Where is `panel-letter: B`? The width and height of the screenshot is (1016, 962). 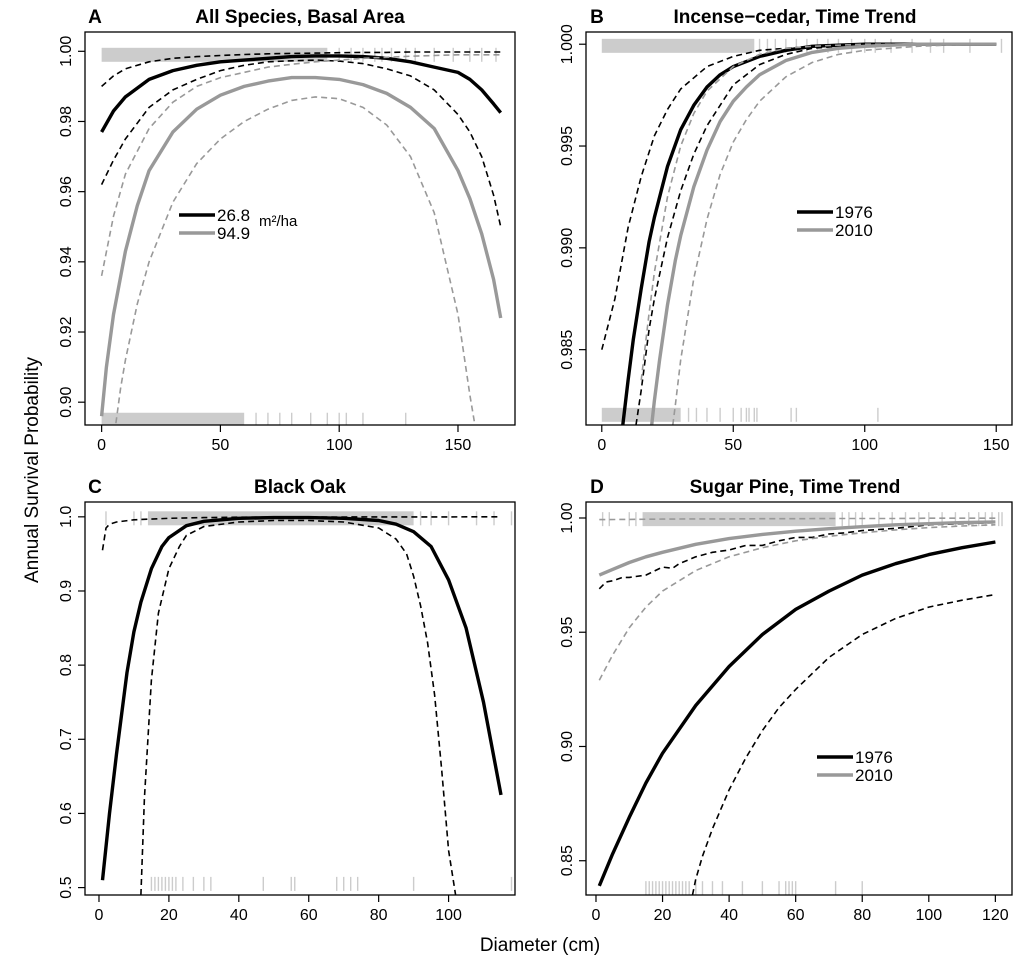 panel-letter: B is located at coordinates (597, 17).